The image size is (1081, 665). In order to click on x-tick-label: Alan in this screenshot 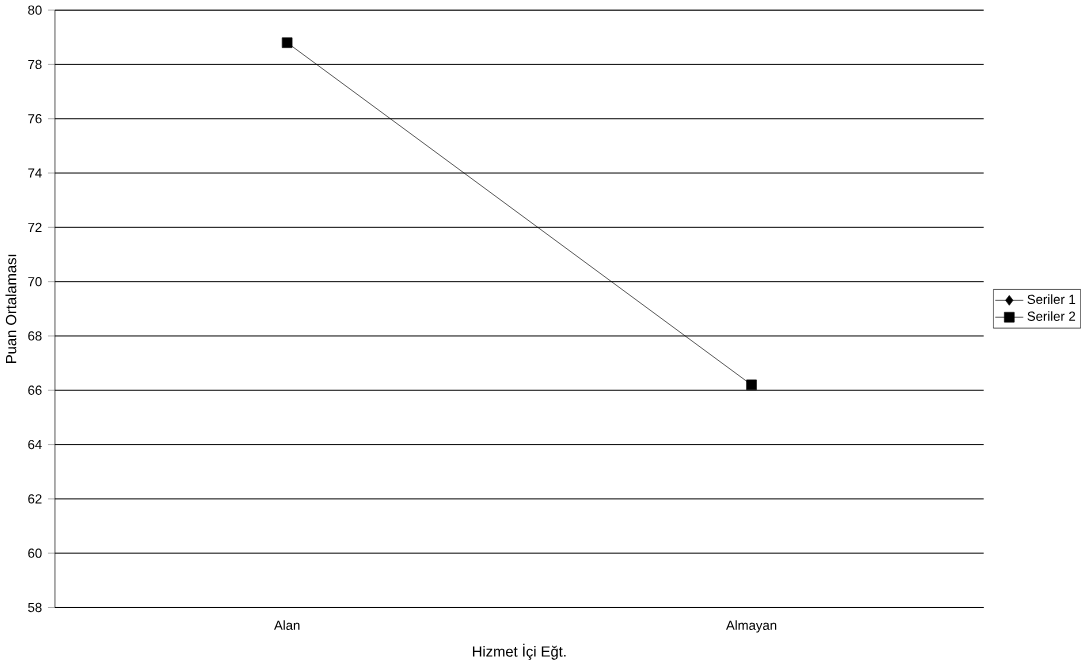, I will do `click(287, 625)`.